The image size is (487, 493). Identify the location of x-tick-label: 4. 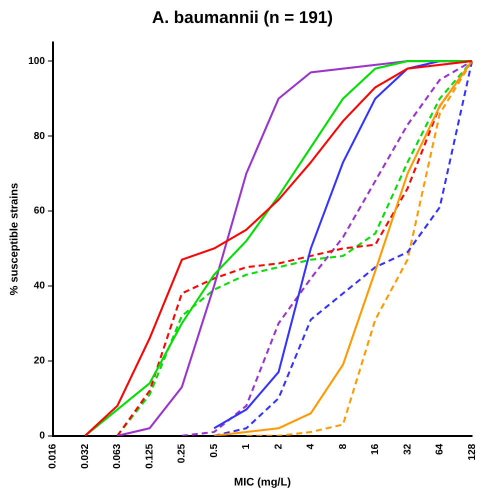
(311, 446).